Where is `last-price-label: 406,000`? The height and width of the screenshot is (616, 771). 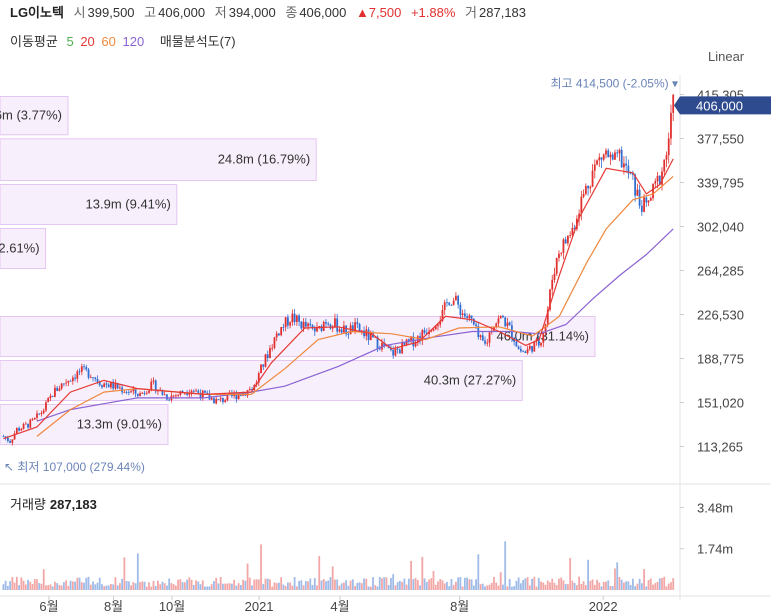
last-price-label: 406,000 is located at coordinates (719, 105).